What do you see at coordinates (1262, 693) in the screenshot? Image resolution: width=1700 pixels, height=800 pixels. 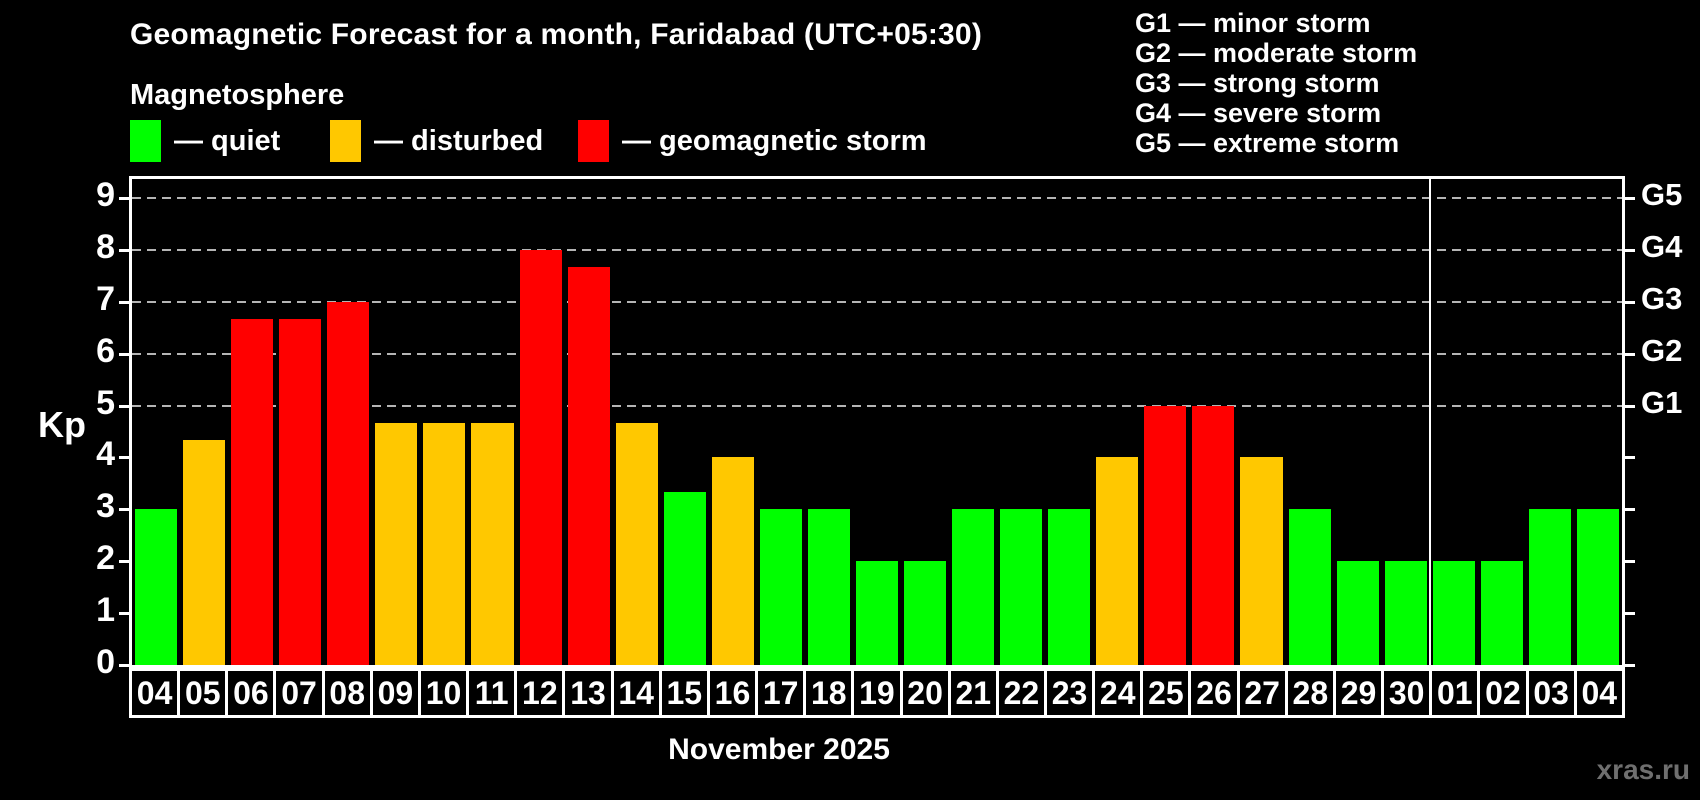 I see `day-label-cell-23: 27` at bounding box center [1262, 693].